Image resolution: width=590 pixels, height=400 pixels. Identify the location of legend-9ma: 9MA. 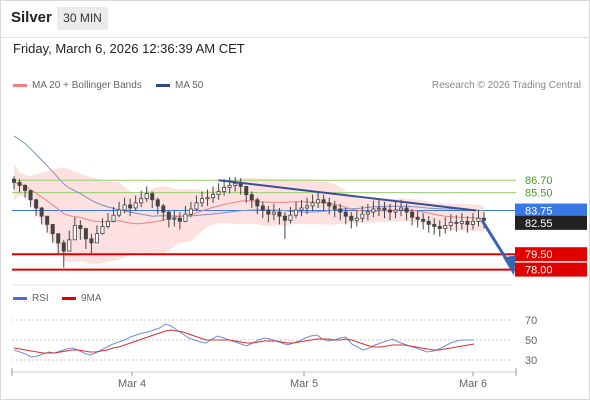
(82, 298).